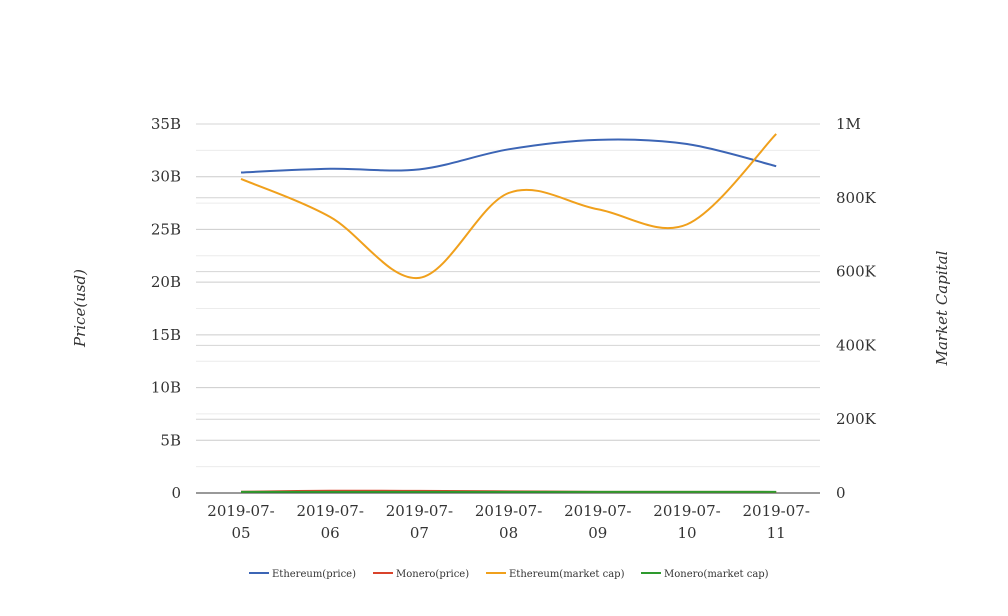  I want to click on legend-item-monero-market-cap: Monero(market cap), so click(705, 574).